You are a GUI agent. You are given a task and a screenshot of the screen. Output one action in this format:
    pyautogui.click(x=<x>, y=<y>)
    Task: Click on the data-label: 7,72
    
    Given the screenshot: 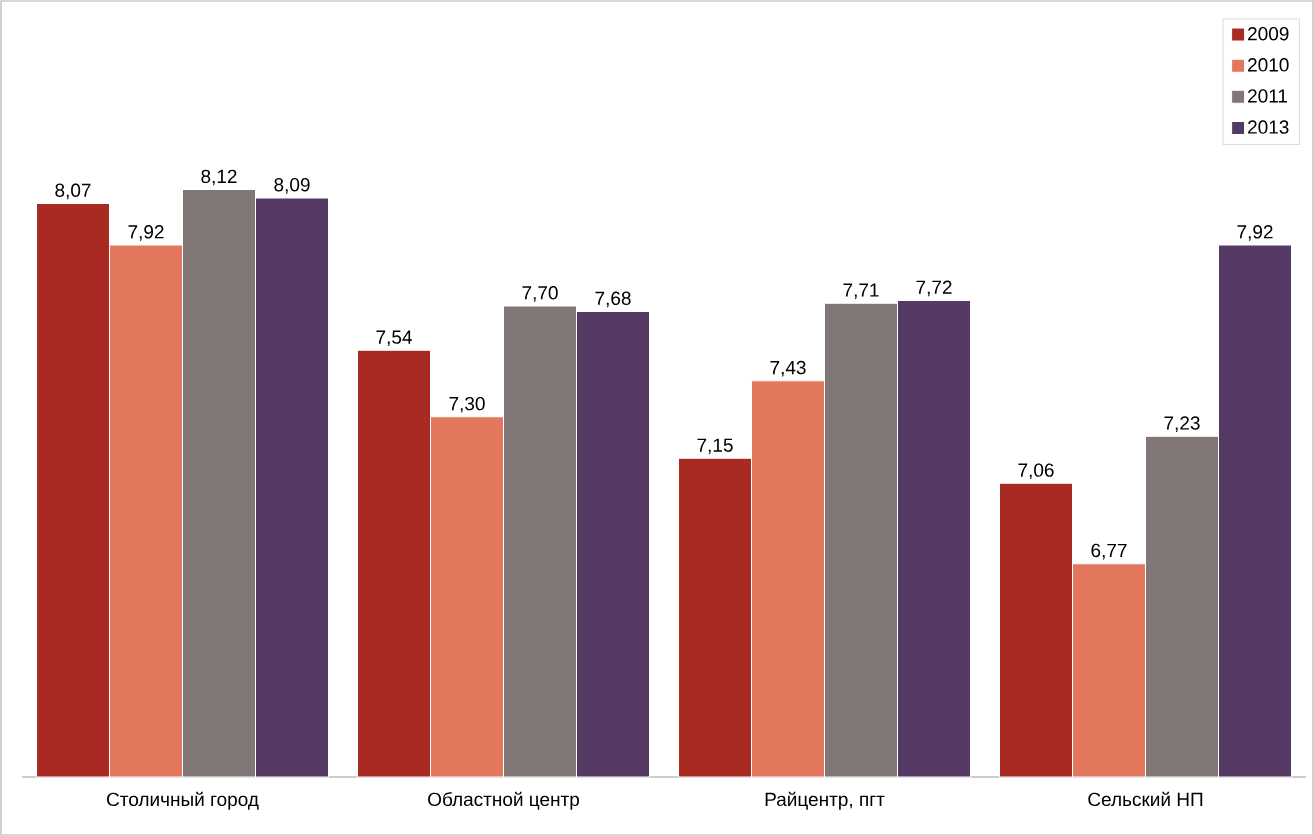 What is the action you would take?
    pyautogui.click(x=934, y=288)
    